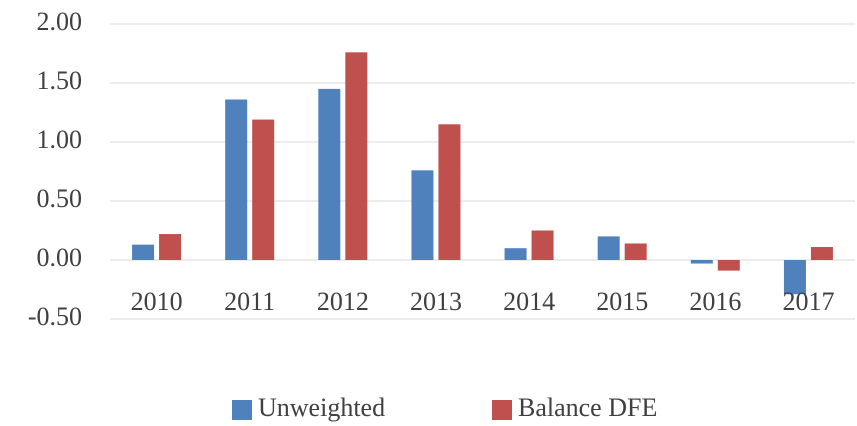 The width and height of the screenshot is (857, 426). What do you see at coordinates (529, 301) in the screenshot?
I see `x-tick-label: 2014` at bounding box center [529, 301].